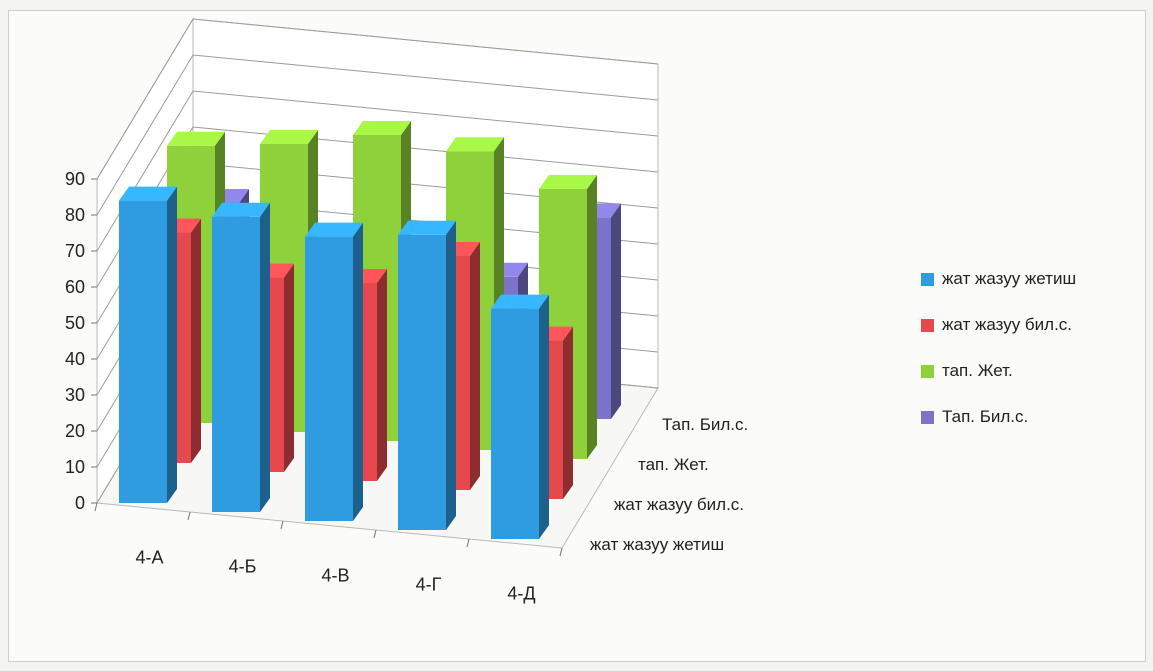 The height and width of the screenshot is (671, 1153). I want to click on depth-axis-label: жат жазуу бил.с., so click(679, 504).